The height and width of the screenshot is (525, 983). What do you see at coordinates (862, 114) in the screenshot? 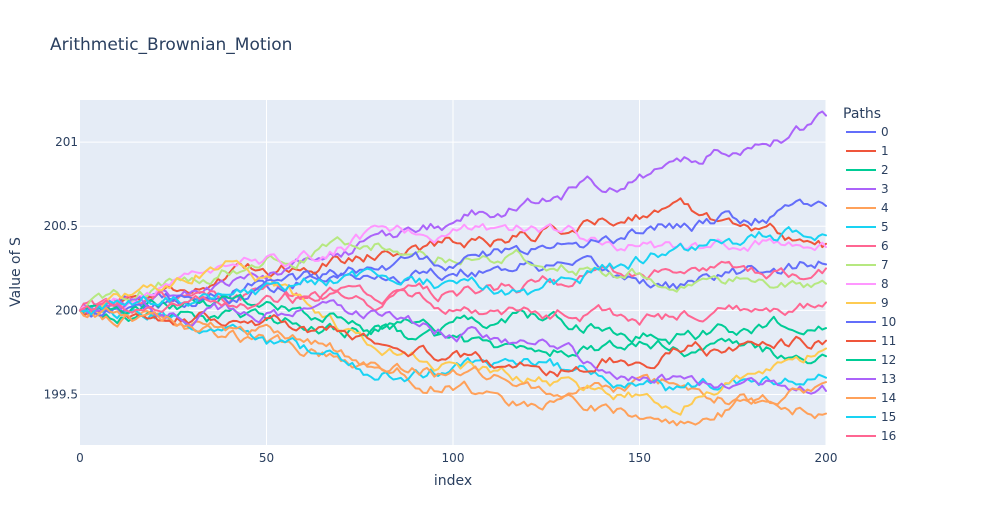
I see `legend-title: Paths` at bounding box center [862, 114].